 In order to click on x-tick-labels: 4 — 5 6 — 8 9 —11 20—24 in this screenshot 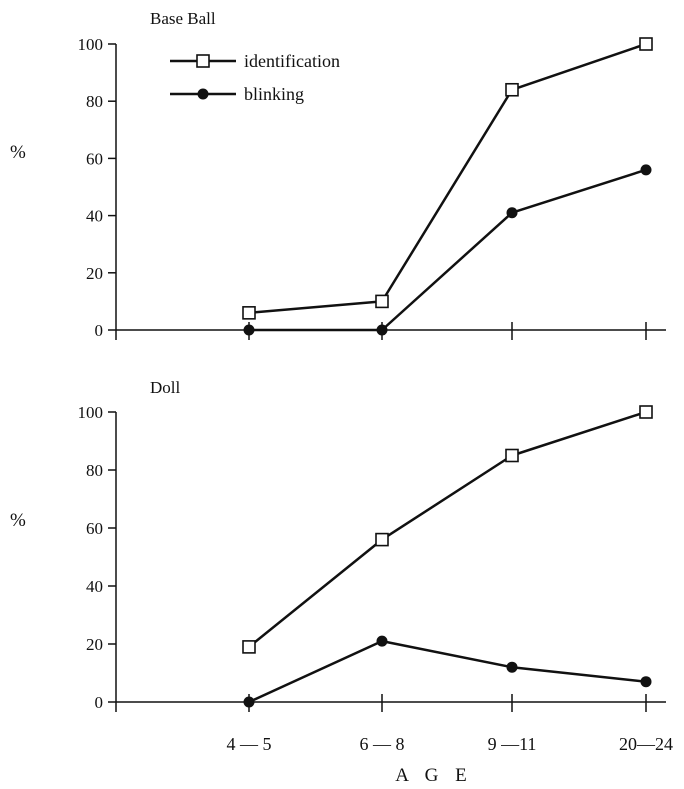, I will do `click(450, 744)`.